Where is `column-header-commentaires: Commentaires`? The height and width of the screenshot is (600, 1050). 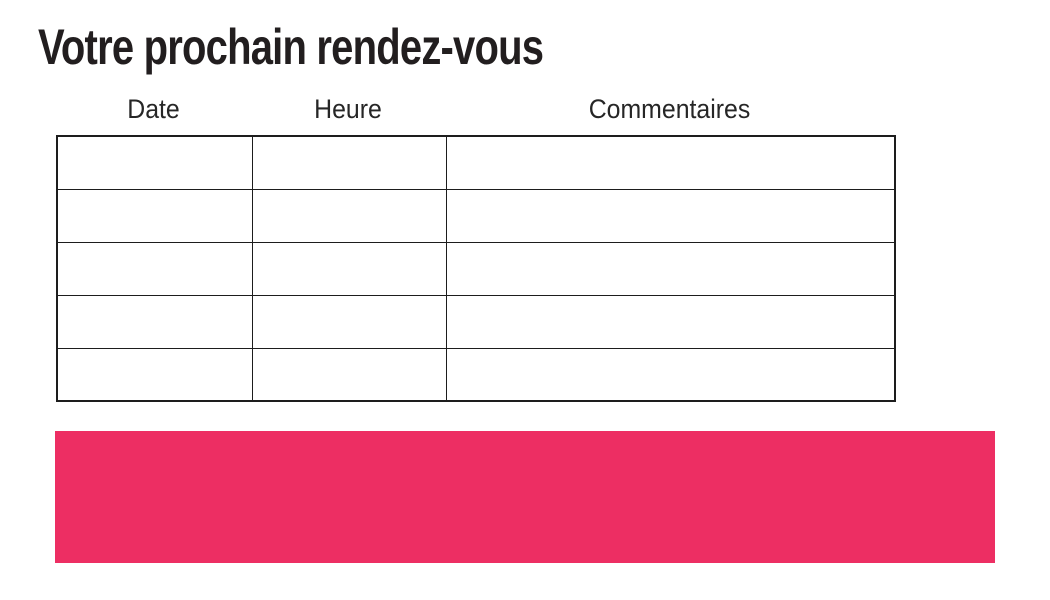 column-header-commentaires: Commentaires is located at coordinates (669, 109).